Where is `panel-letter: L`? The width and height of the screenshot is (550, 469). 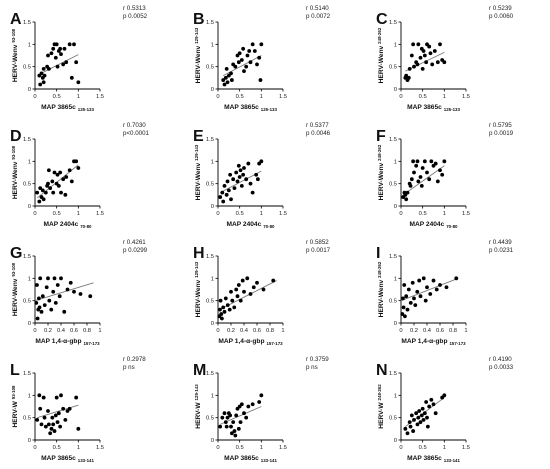 panel-letter: L is located at coordinates (15, 370).